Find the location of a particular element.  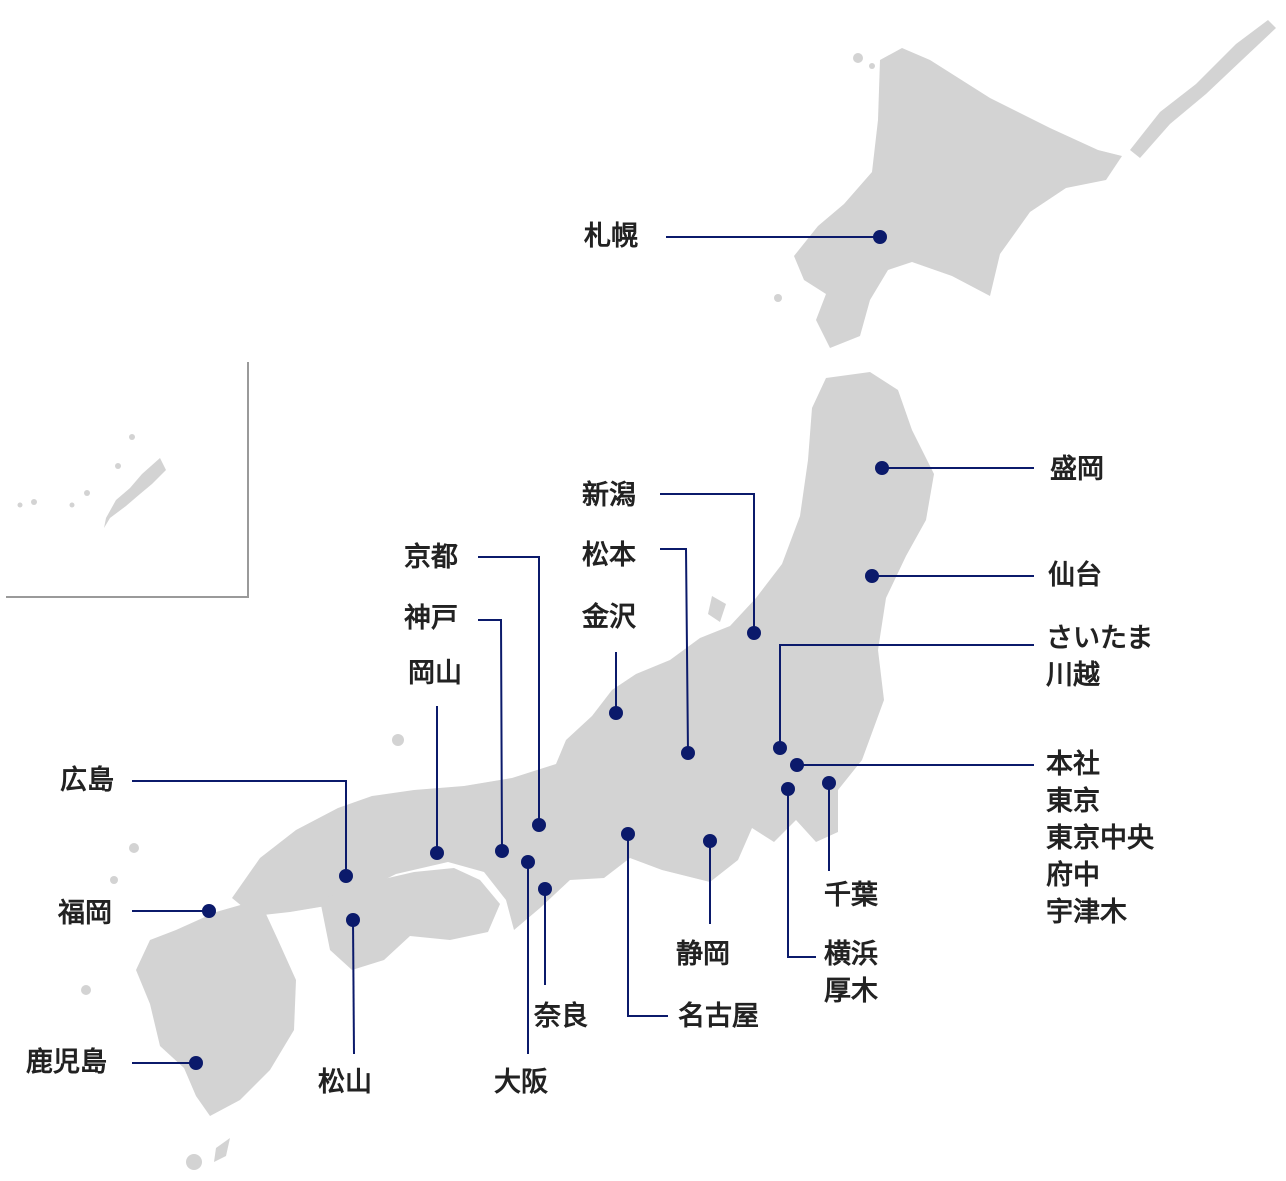

label-kobe: 神戸 is located at coordinates (431, 618).